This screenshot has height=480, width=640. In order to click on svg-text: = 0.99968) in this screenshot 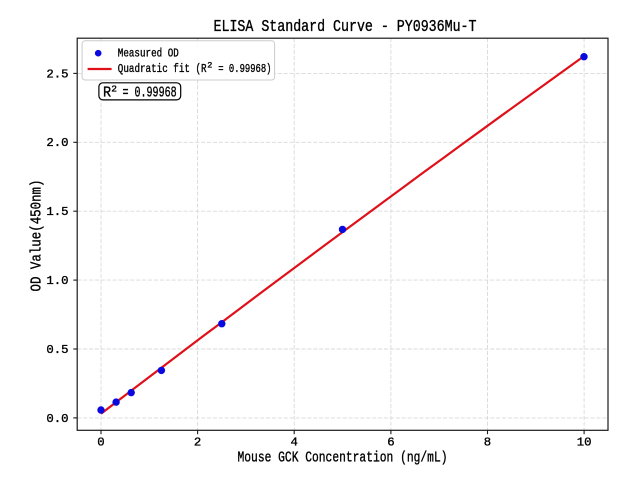, I will do `click(244, 69)`.